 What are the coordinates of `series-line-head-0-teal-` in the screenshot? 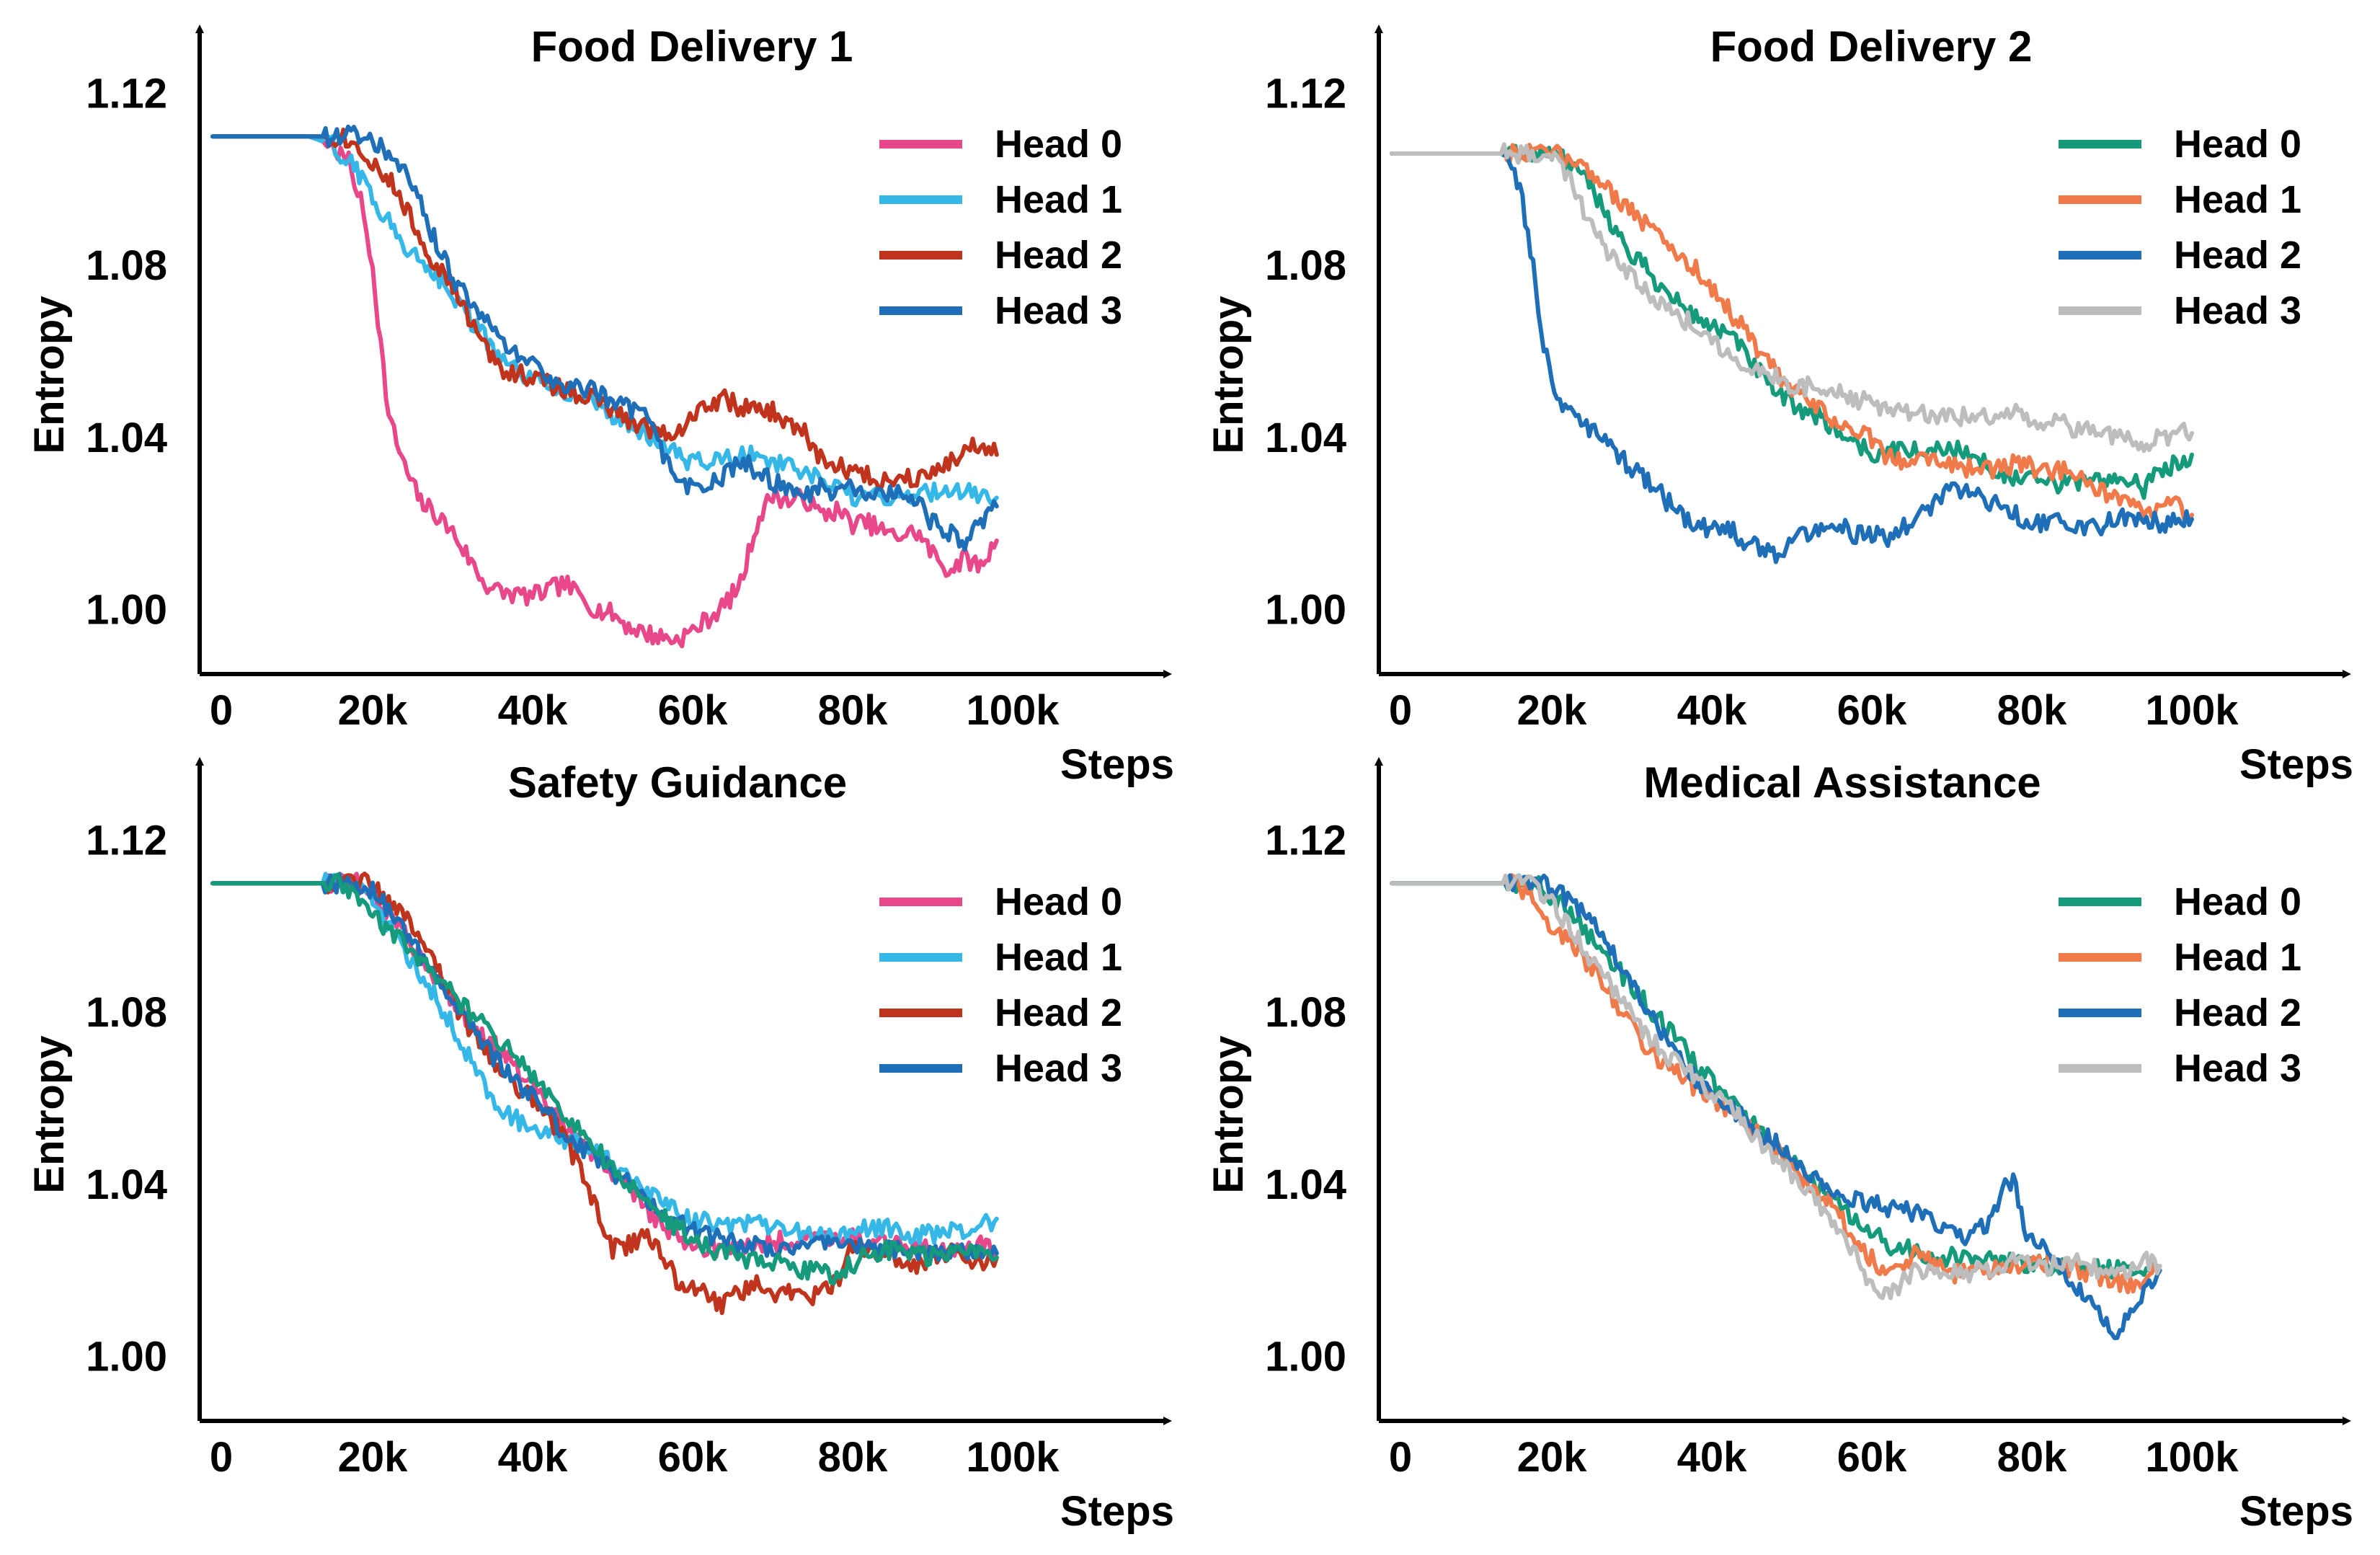 It's located at (604, 1079).